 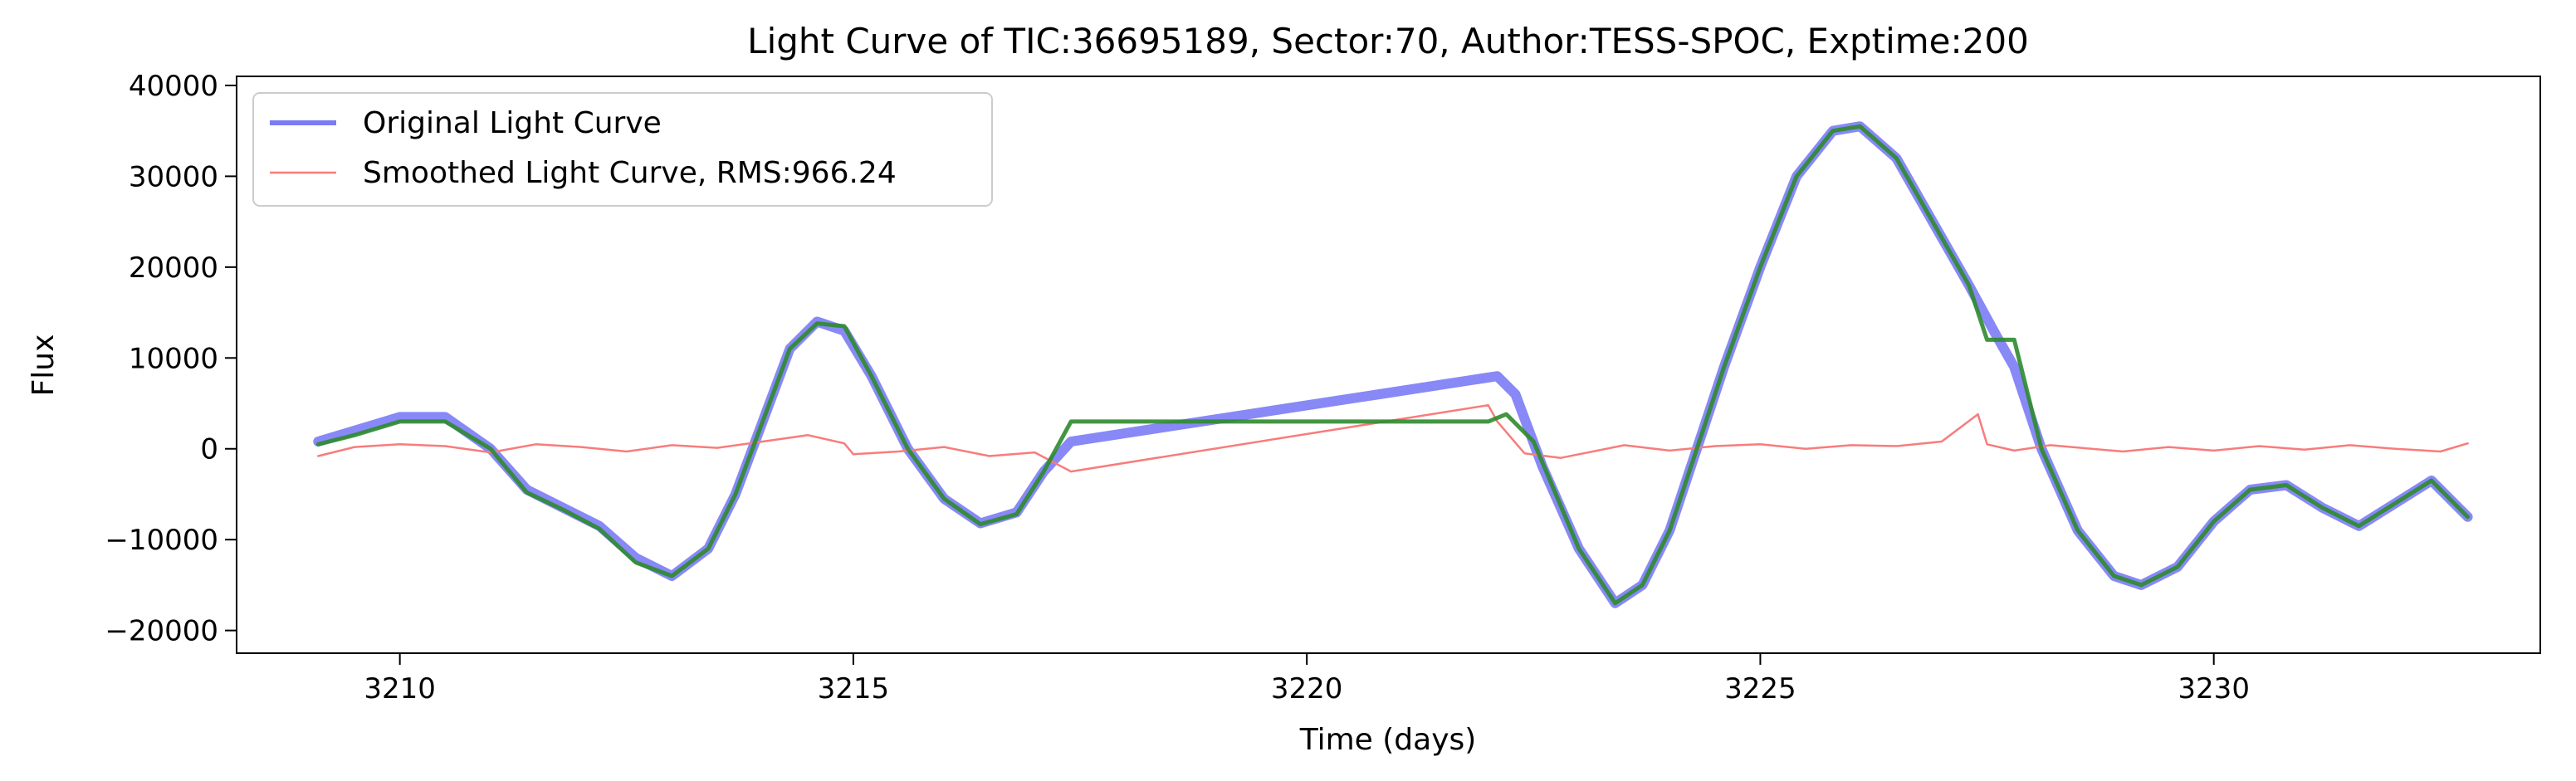 What do you see at coordinates (161, 540) in the screenshot?
I see `y-tick-label: −10000` at bounding box center [161, 540].